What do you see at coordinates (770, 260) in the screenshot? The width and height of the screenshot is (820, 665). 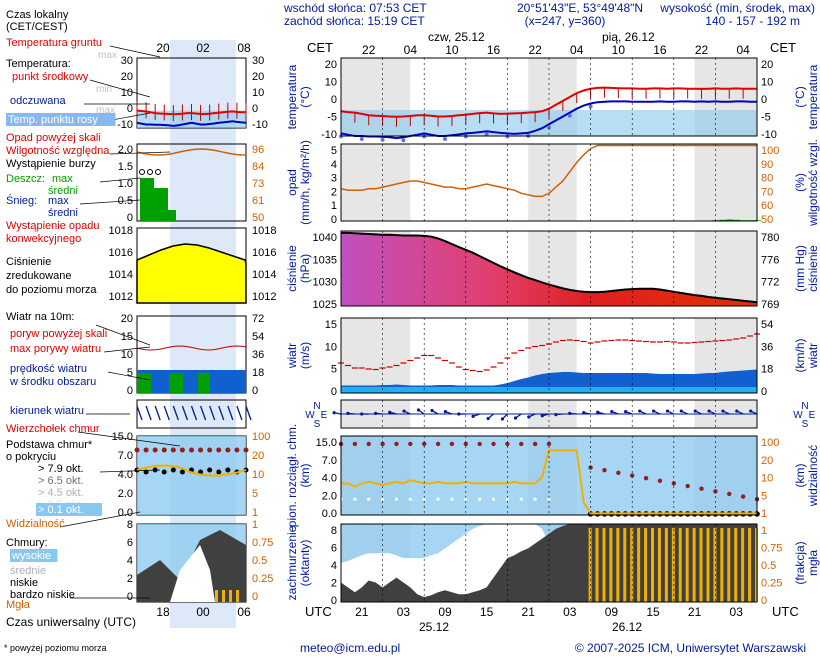 I see `tick-press_r: 776` at bounding box center [770, 260].